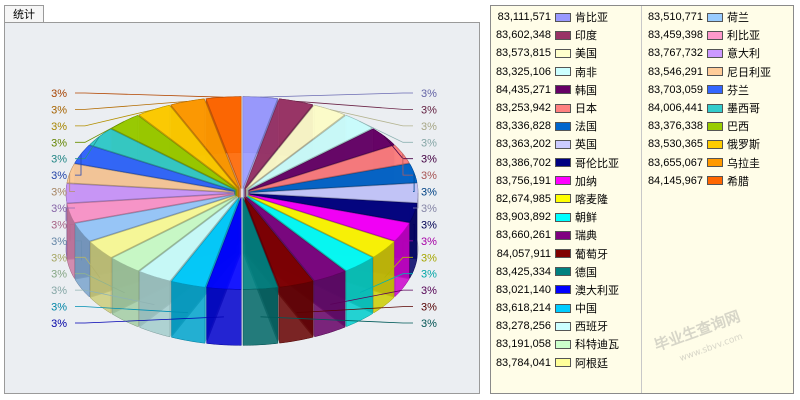 This screenshot has height=400, width=800. What do you see at coordinates (738, 127) in the screenshot?
I see `legend-label: 巴西` at bounding box center [738, 127].